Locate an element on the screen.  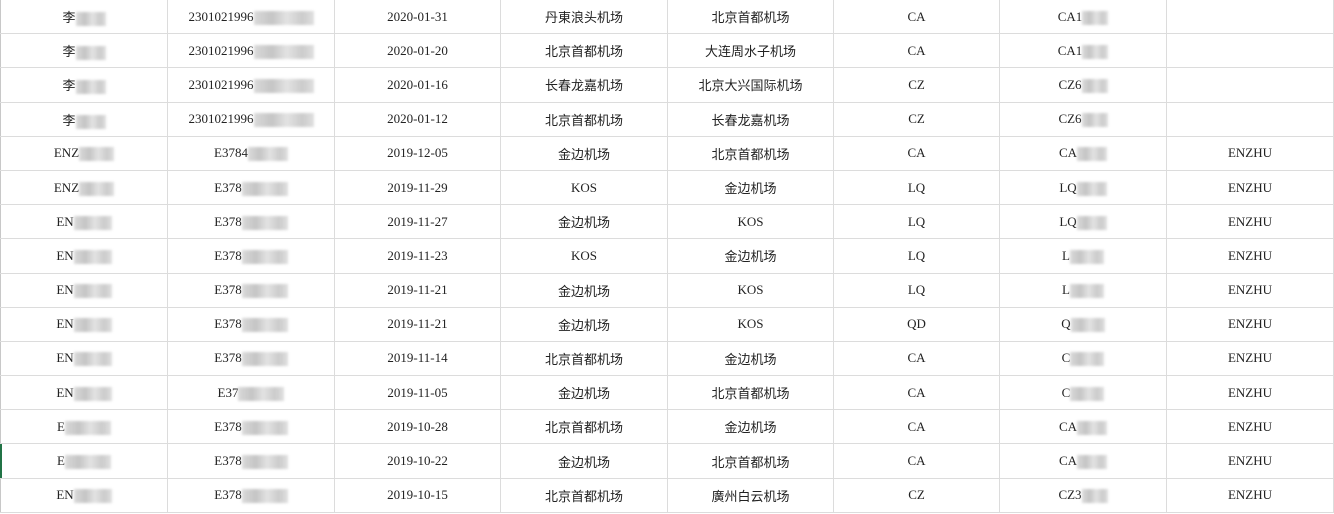
cell-date: 2019-11-05 is located at coordinates (417, 393).